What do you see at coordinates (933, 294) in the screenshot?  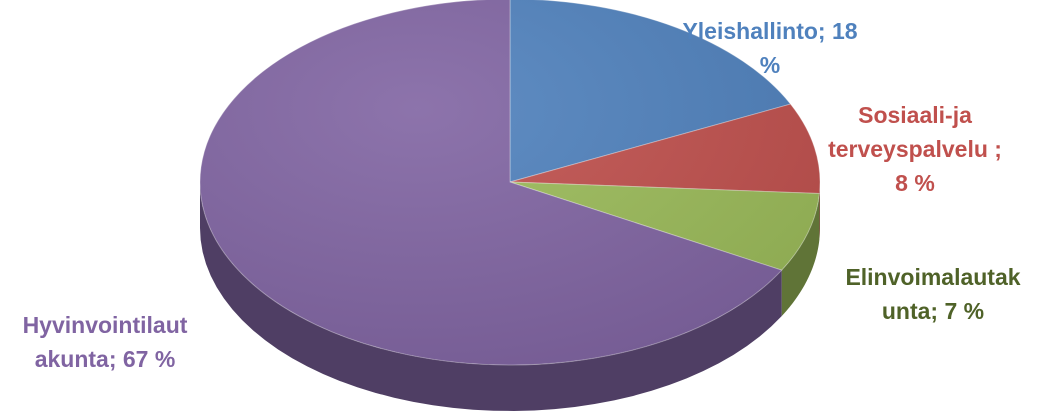 I see `data-label-elinvoimalautakunta: Elinvoimalautak unta; 7 %` at bounding box center [933, 294].